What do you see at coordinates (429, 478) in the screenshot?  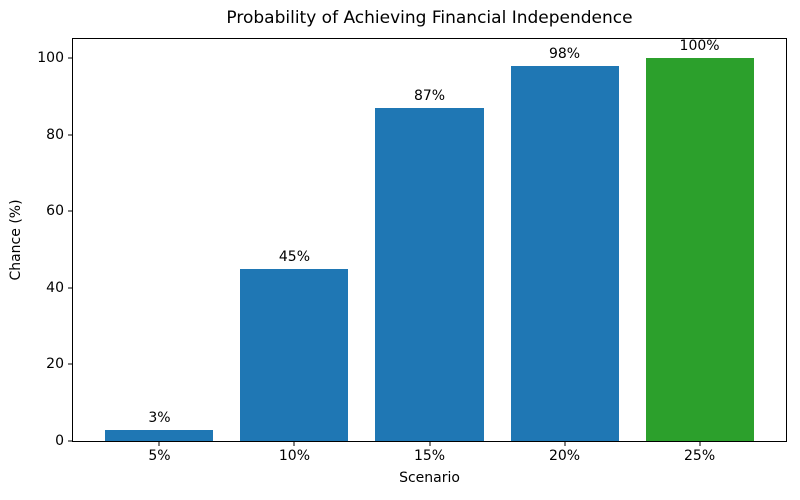 I see `x-axis-label: Scenario` at bounding box center [429, 478].